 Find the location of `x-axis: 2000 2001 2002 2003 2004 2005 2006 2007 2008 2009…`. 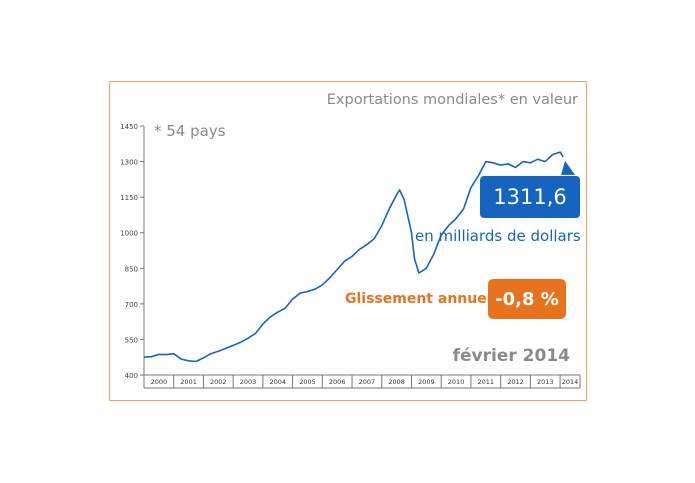

x-axis: 2000 2001 2002 2003 2004 2005 2006 2007 2008 2009… is located at coordinates (362, 381).